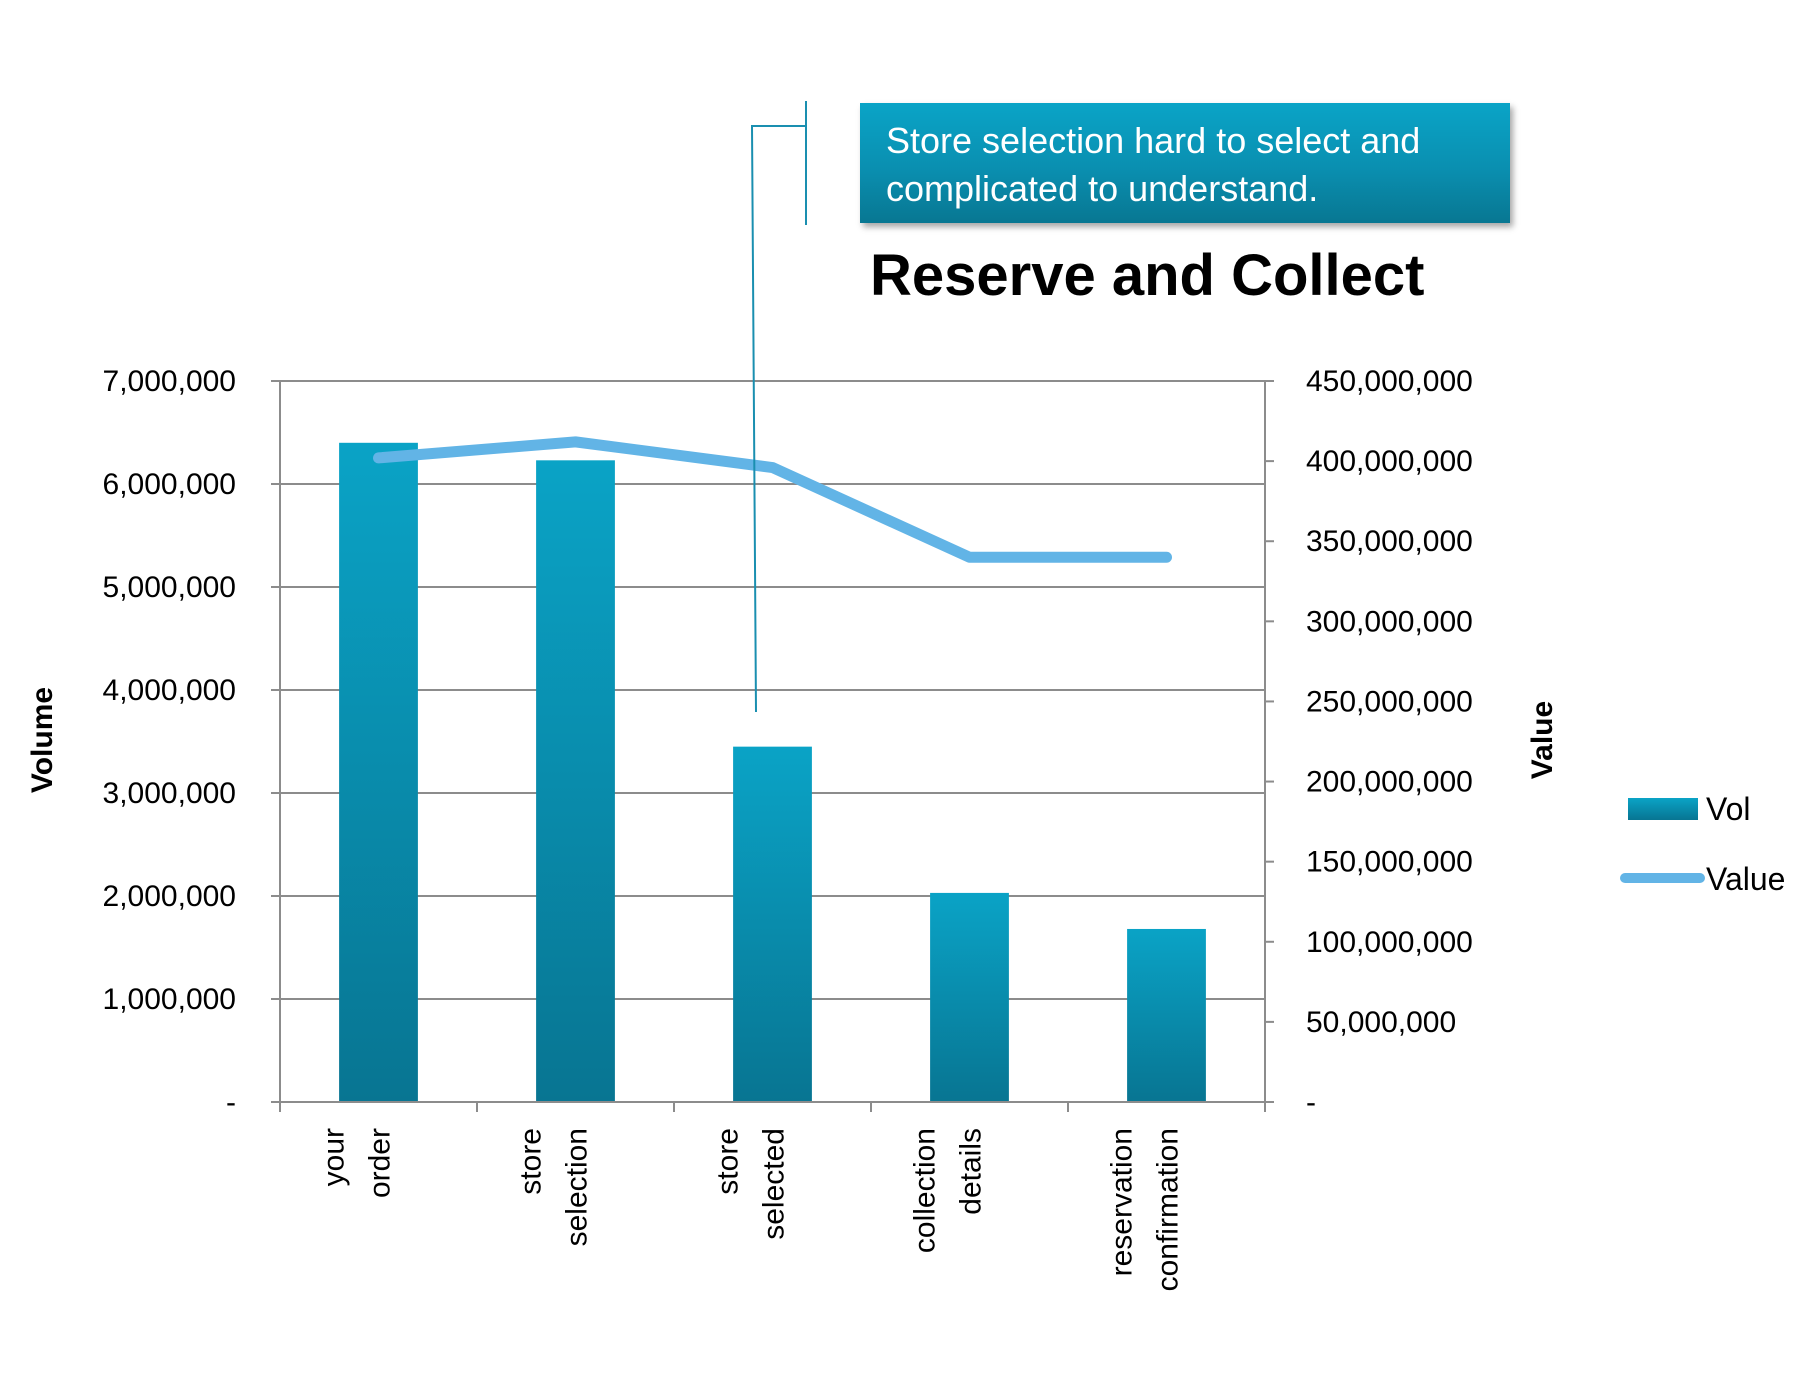 The image size is (1800, 1375). What do you see at coordinates (925, 1190) in the screenshot?
I see `category-label: collection` at bounding box center [925, 1190].